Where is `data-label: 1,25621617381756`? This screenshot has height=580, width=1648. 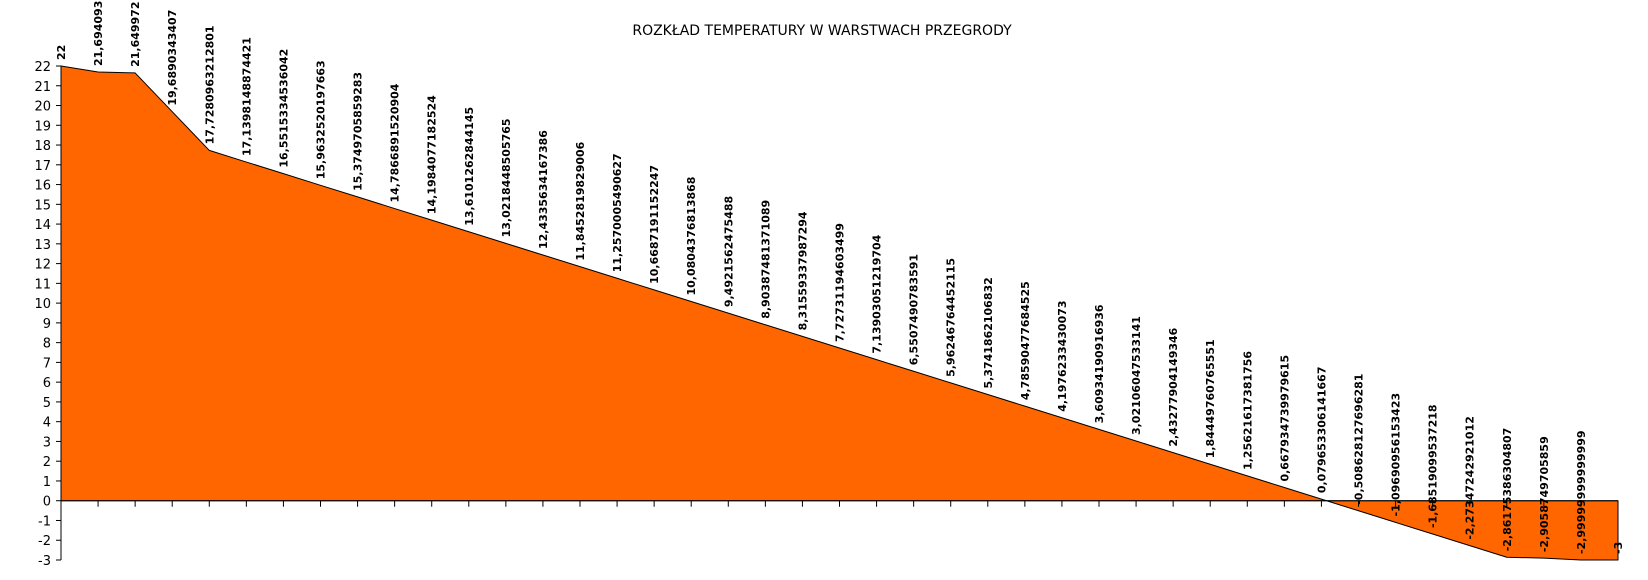
data-label: 1,25621617381756 is located at coordinates (1247, 410).